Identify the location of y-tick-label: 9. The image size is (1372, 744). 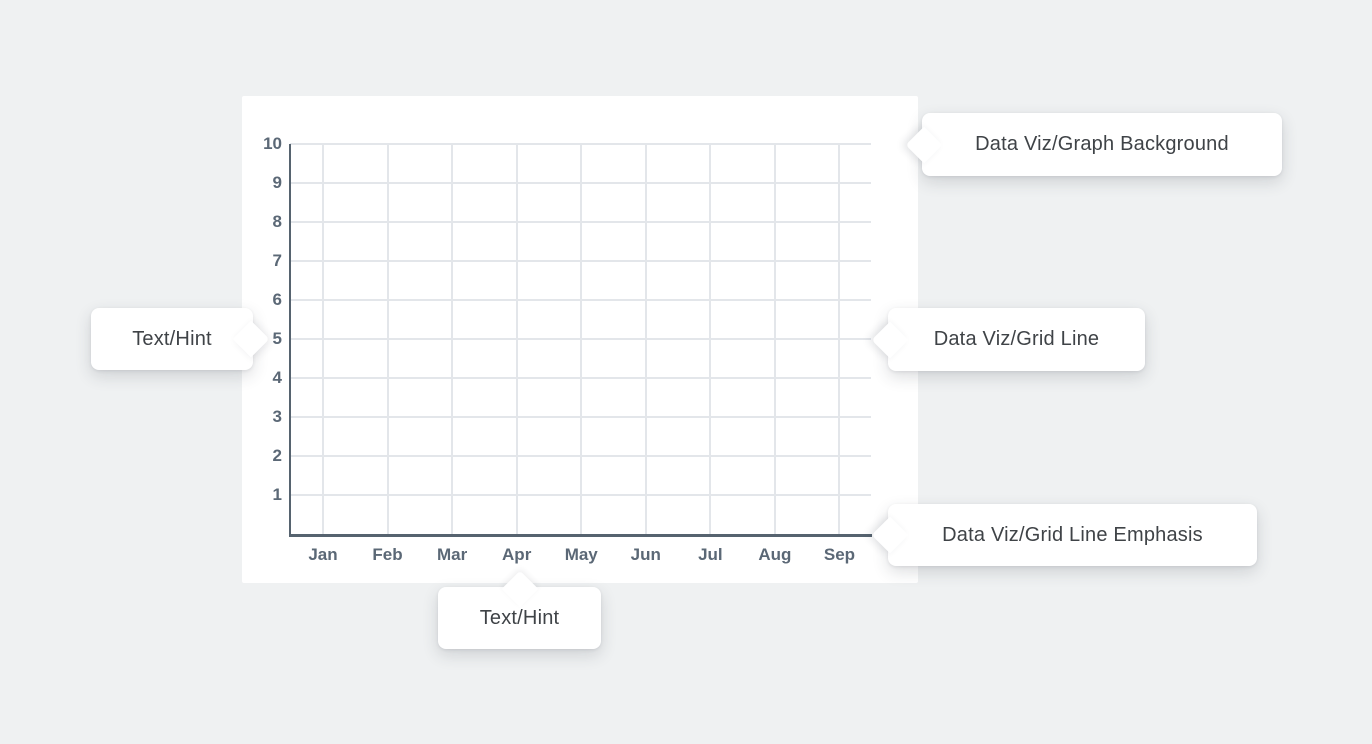
(277, 182).